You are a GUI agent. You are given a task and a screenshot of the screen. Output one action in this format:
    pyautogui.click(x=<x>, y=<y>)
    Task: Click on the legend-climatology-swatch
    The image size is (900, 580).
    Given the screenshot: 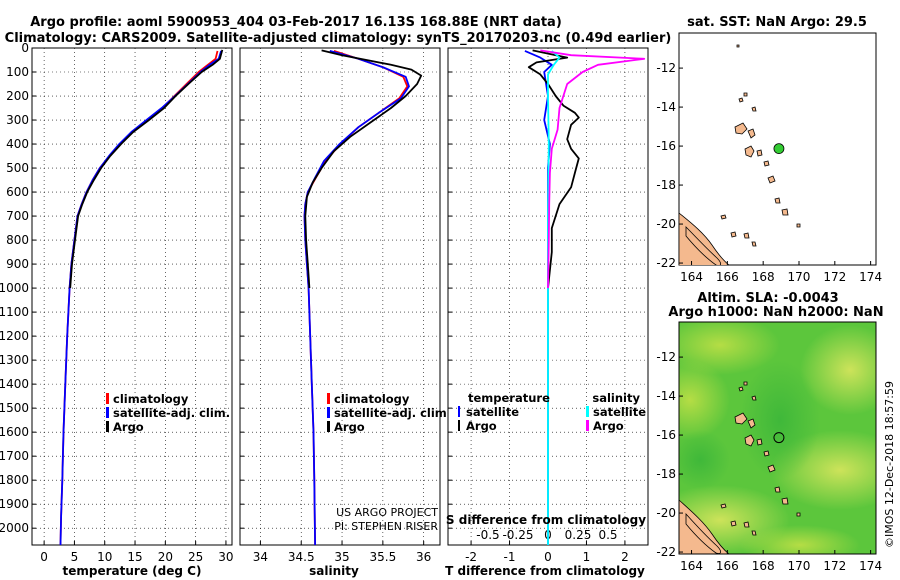 What is the action you would take?
    pyautogui.click(x=328, y=398)
    